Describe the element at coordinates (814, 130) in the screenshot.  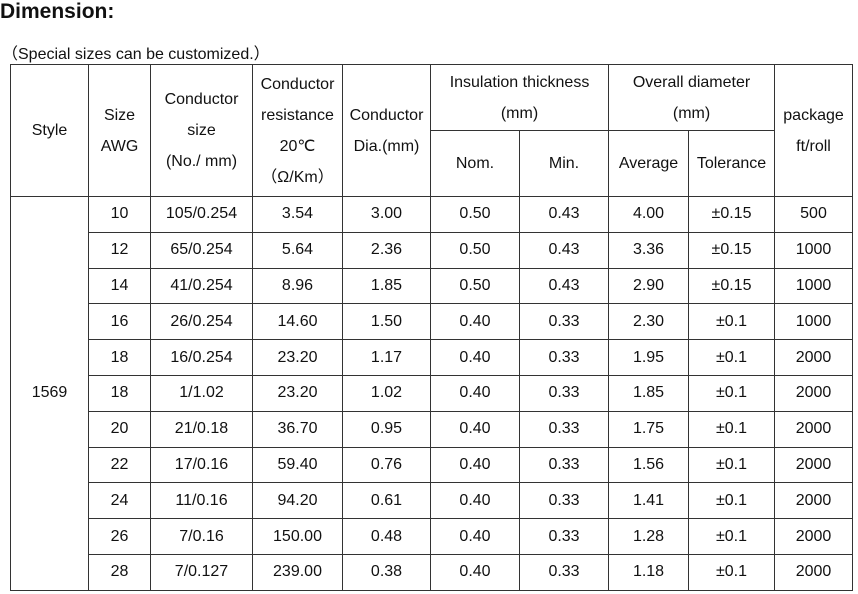
I see `header-cell: package ft/roll` at that location.